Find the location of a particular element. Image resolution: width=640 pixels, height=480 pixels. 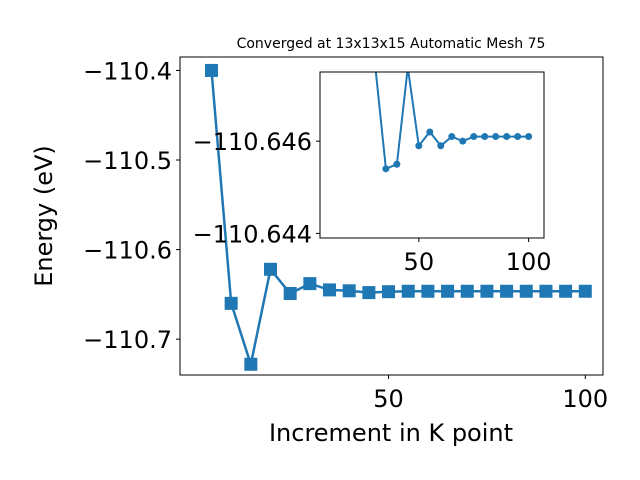

main-y-tick-label: −110.5 is located at coordinates (127, 161).